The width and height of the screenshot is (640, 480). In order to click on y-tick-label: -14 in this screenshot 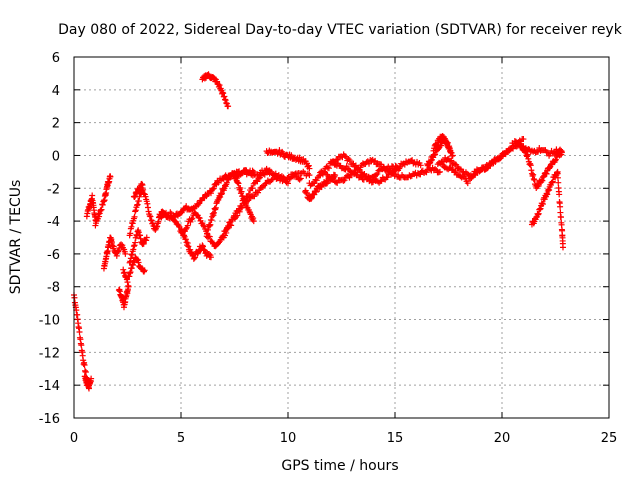, I will do `click(49, 386)`.